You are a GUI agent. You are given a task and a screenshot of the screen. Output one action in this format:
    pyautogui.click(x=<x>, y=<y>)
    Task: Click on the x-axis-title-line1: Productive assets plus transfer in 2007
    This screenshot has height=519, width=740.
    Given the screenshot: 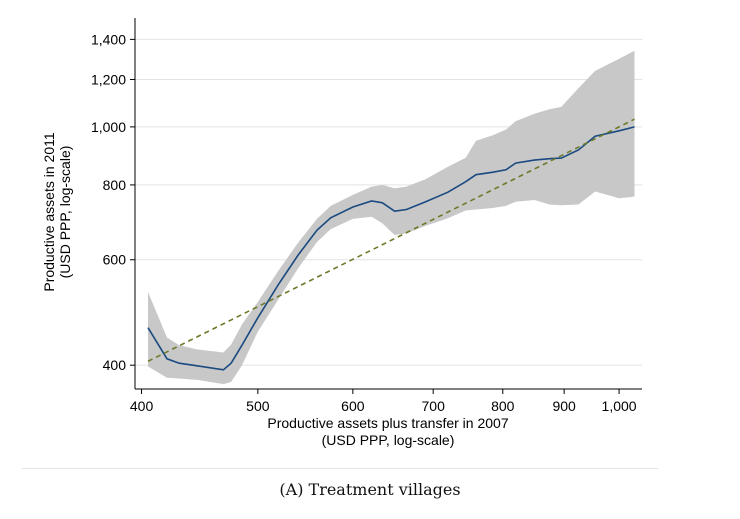 What is the action you would take?
    pyautogui.click(x=387, y=423)
    